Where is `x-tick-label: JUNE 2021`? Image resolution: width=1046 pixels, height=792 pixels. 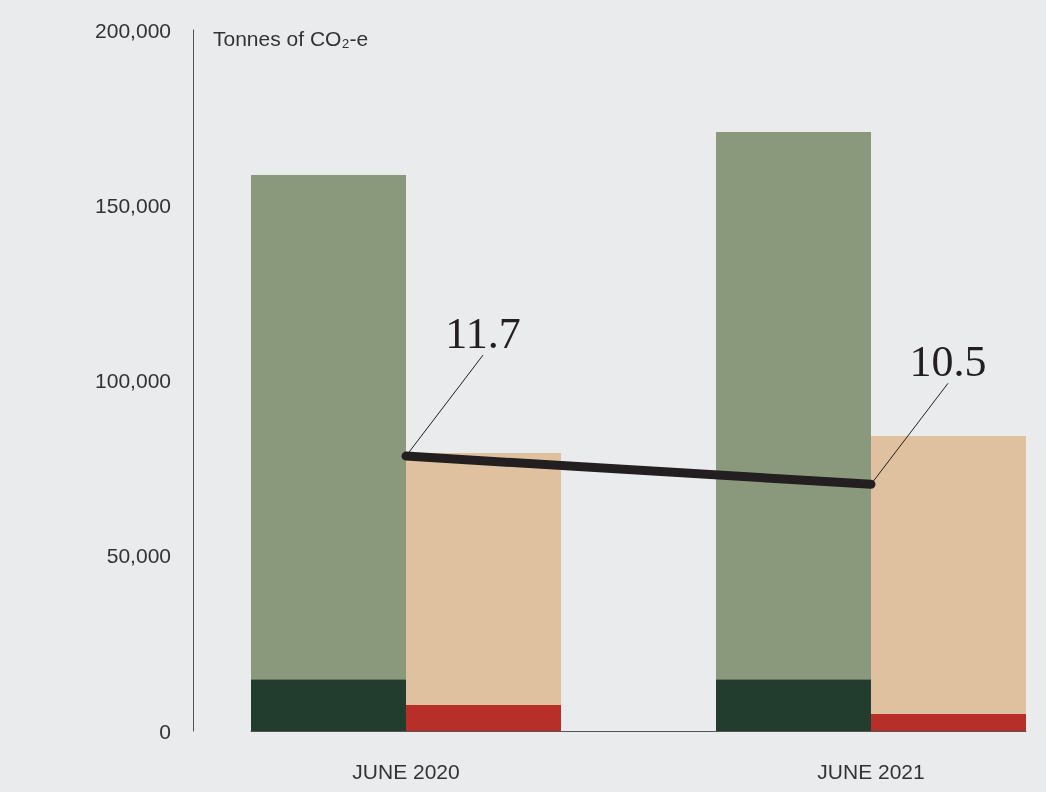 x-tick-label: JUNE 2021 is located at coordinates (871, 771).